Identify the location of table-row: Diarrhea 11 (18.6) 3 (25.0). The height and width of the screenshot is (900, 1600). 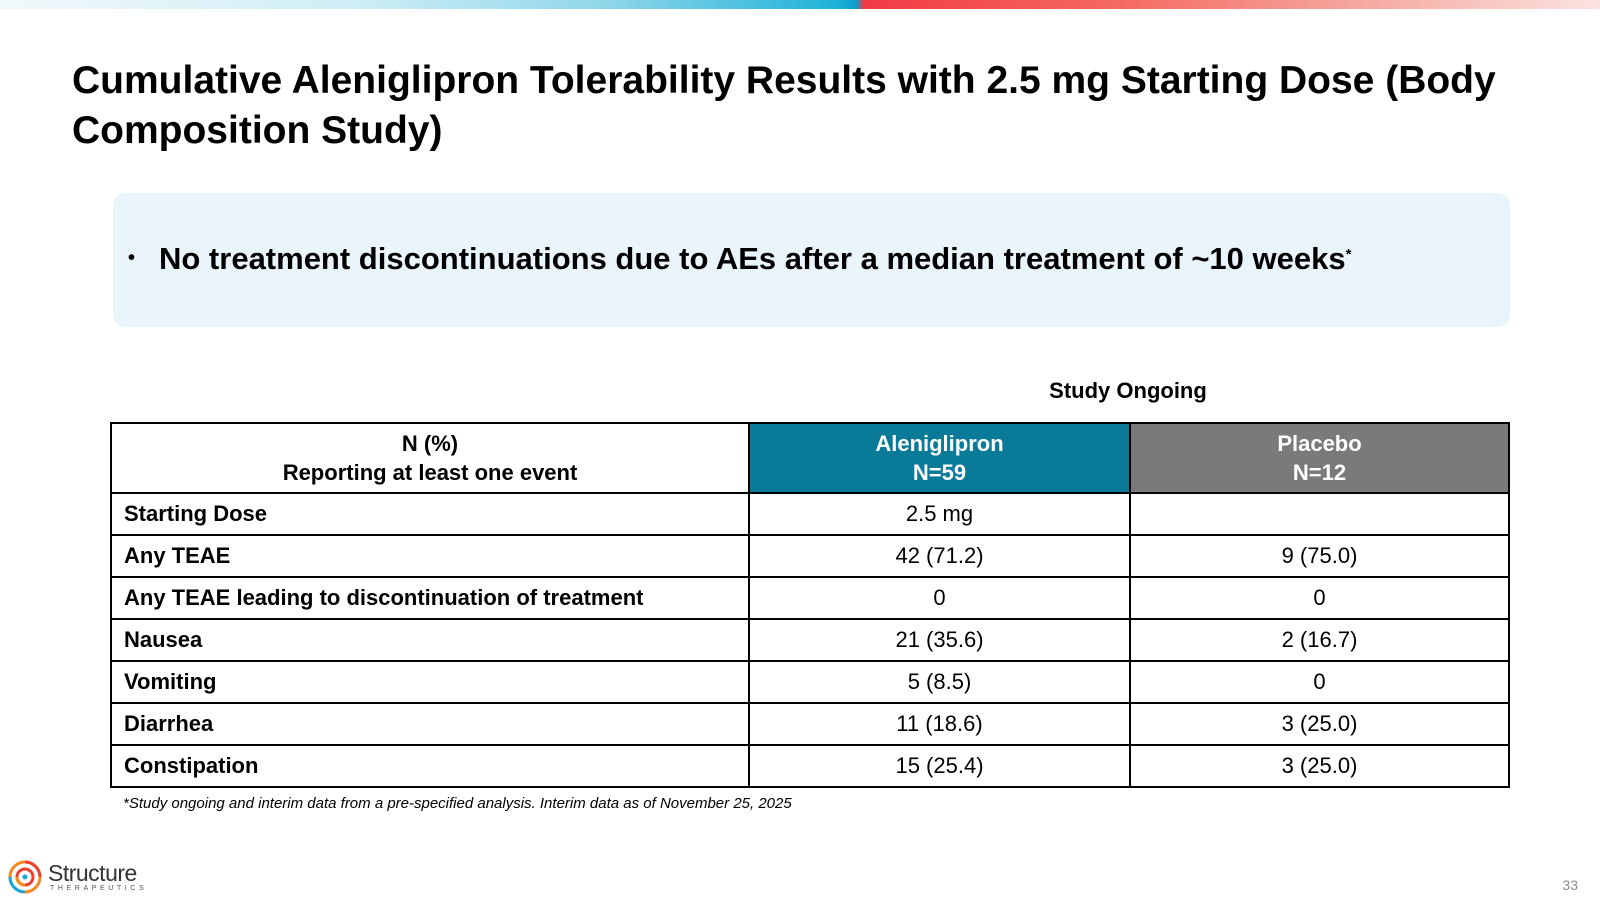
(810, 724).